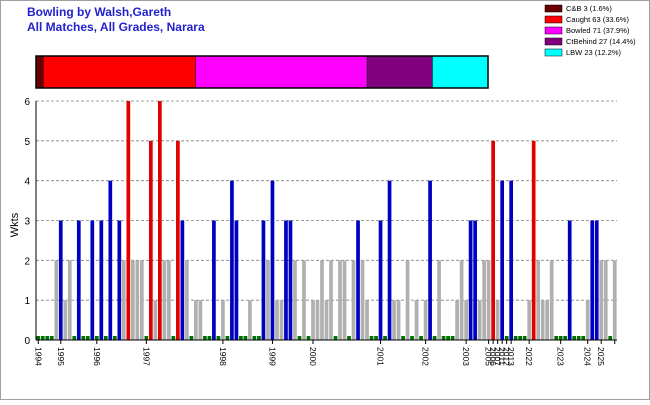 This screenshot has width=650, height=405. What do you see at coordinates (561, 356) in the screenshot?
I see `x-tick-label: 2023` at bounding box center [561, 356].